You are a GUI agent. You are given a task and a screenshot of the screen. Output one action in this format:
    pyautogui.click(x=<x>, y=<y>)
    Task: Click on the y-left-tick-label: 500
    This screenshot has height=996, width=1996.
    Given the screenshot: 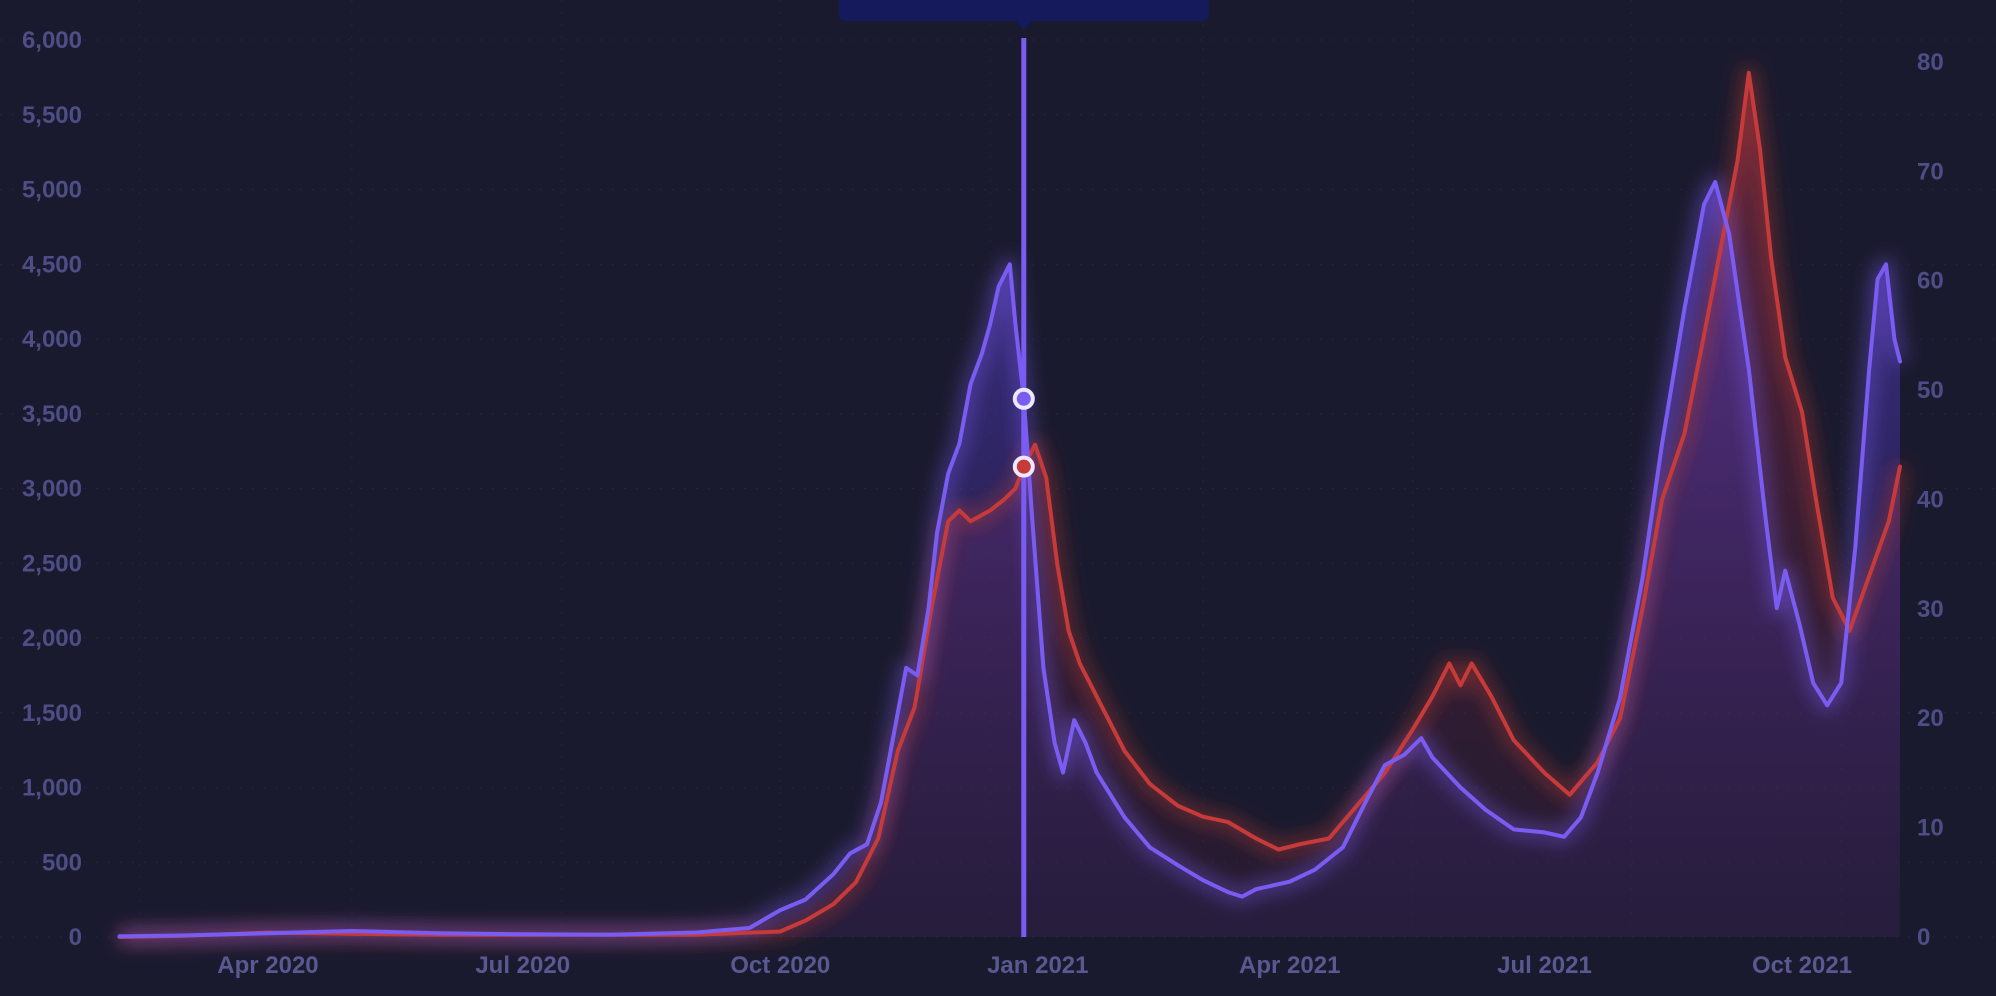 What is the action you would take?
    pyautogui.click(x=62, y=862)
    